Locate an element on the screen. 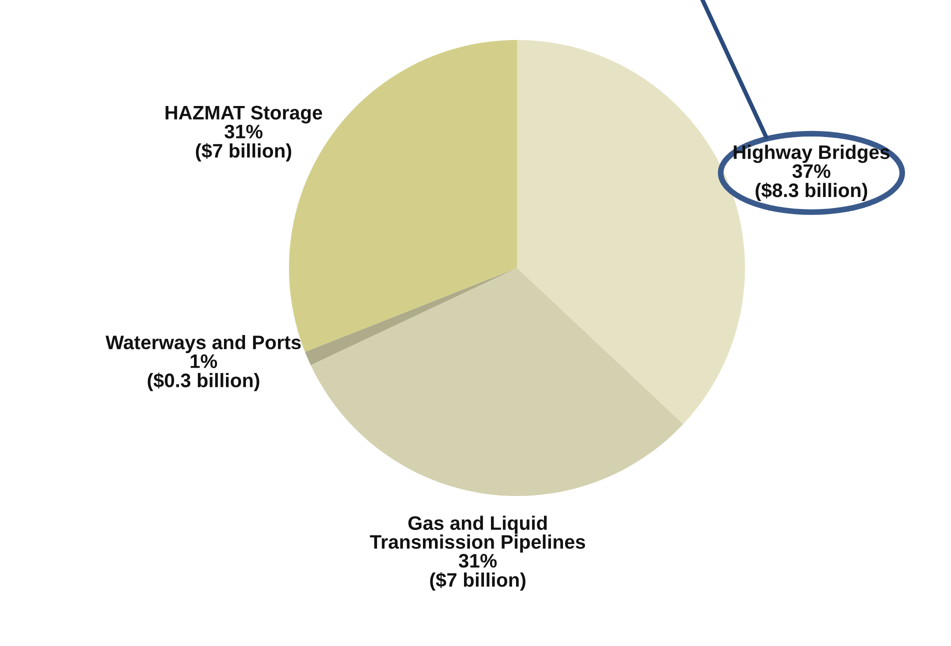 This screenshot has width=951, height=646. slice-label: Gas and Liquid Transmission Pipelines is located at coordinates (478, 534).